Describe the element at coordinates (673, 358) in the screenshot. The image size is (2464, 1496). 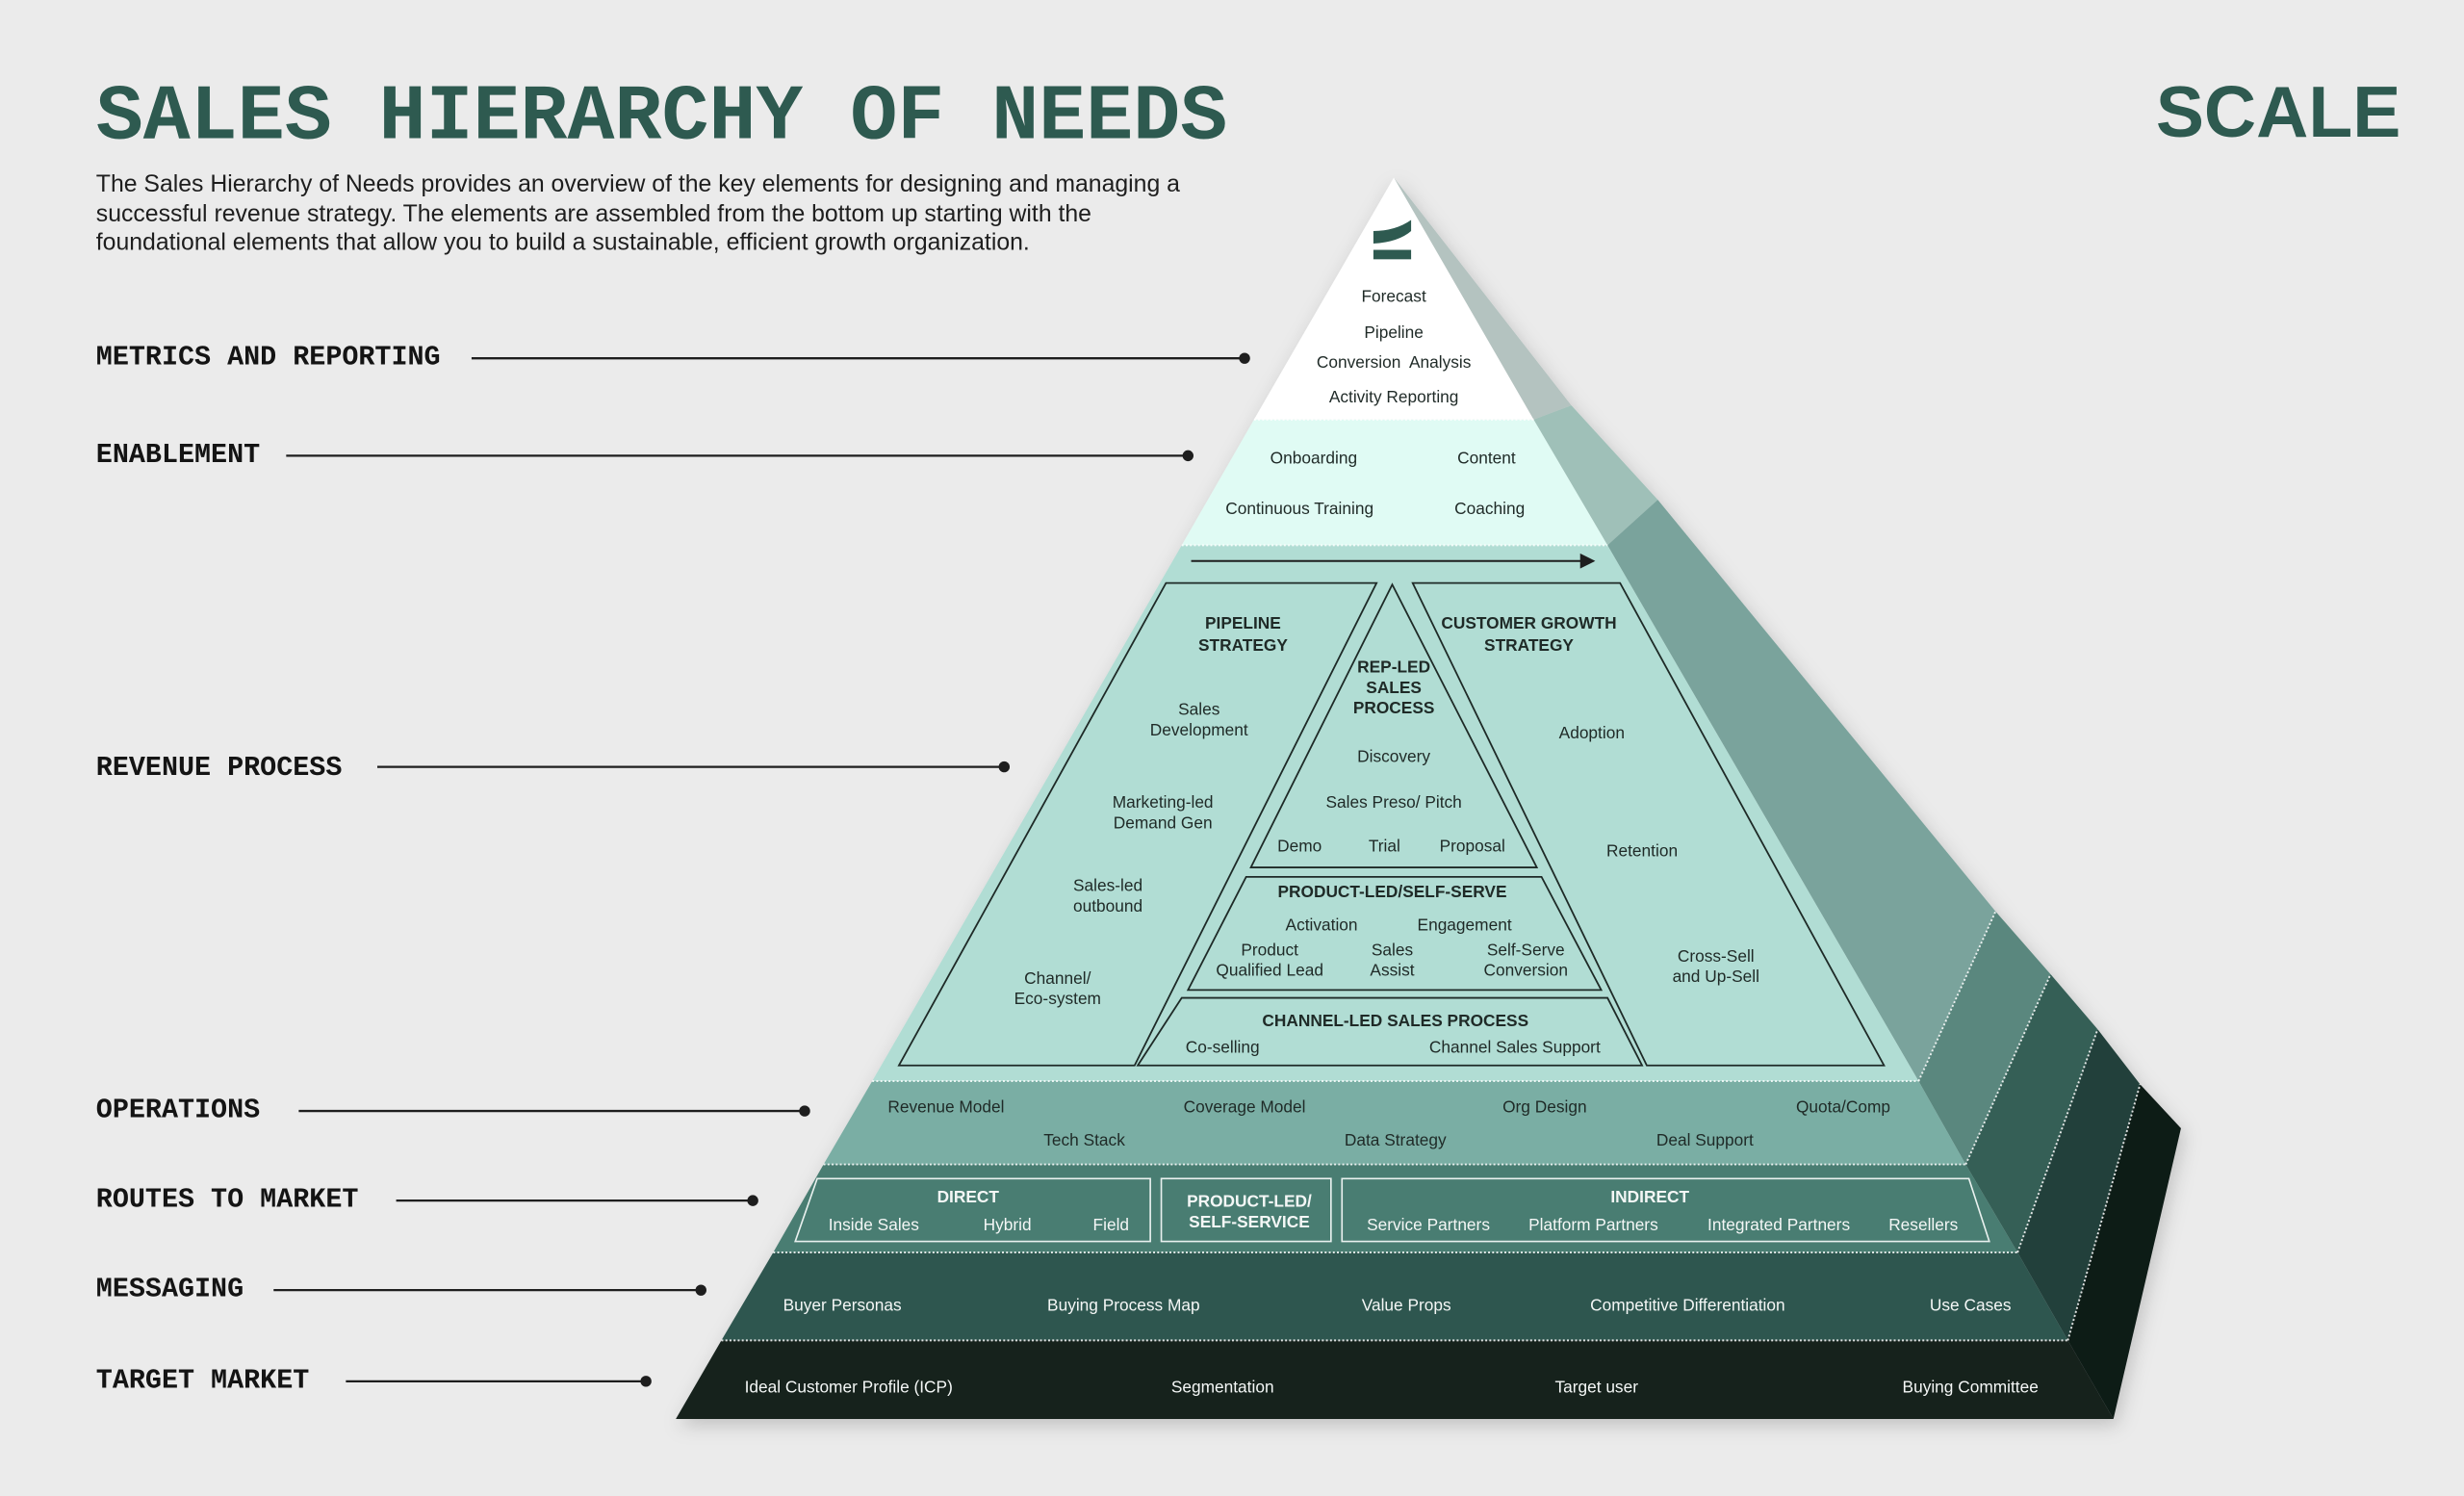
I see `level-label-metrics: METRICS AND REPORTING` at that location.